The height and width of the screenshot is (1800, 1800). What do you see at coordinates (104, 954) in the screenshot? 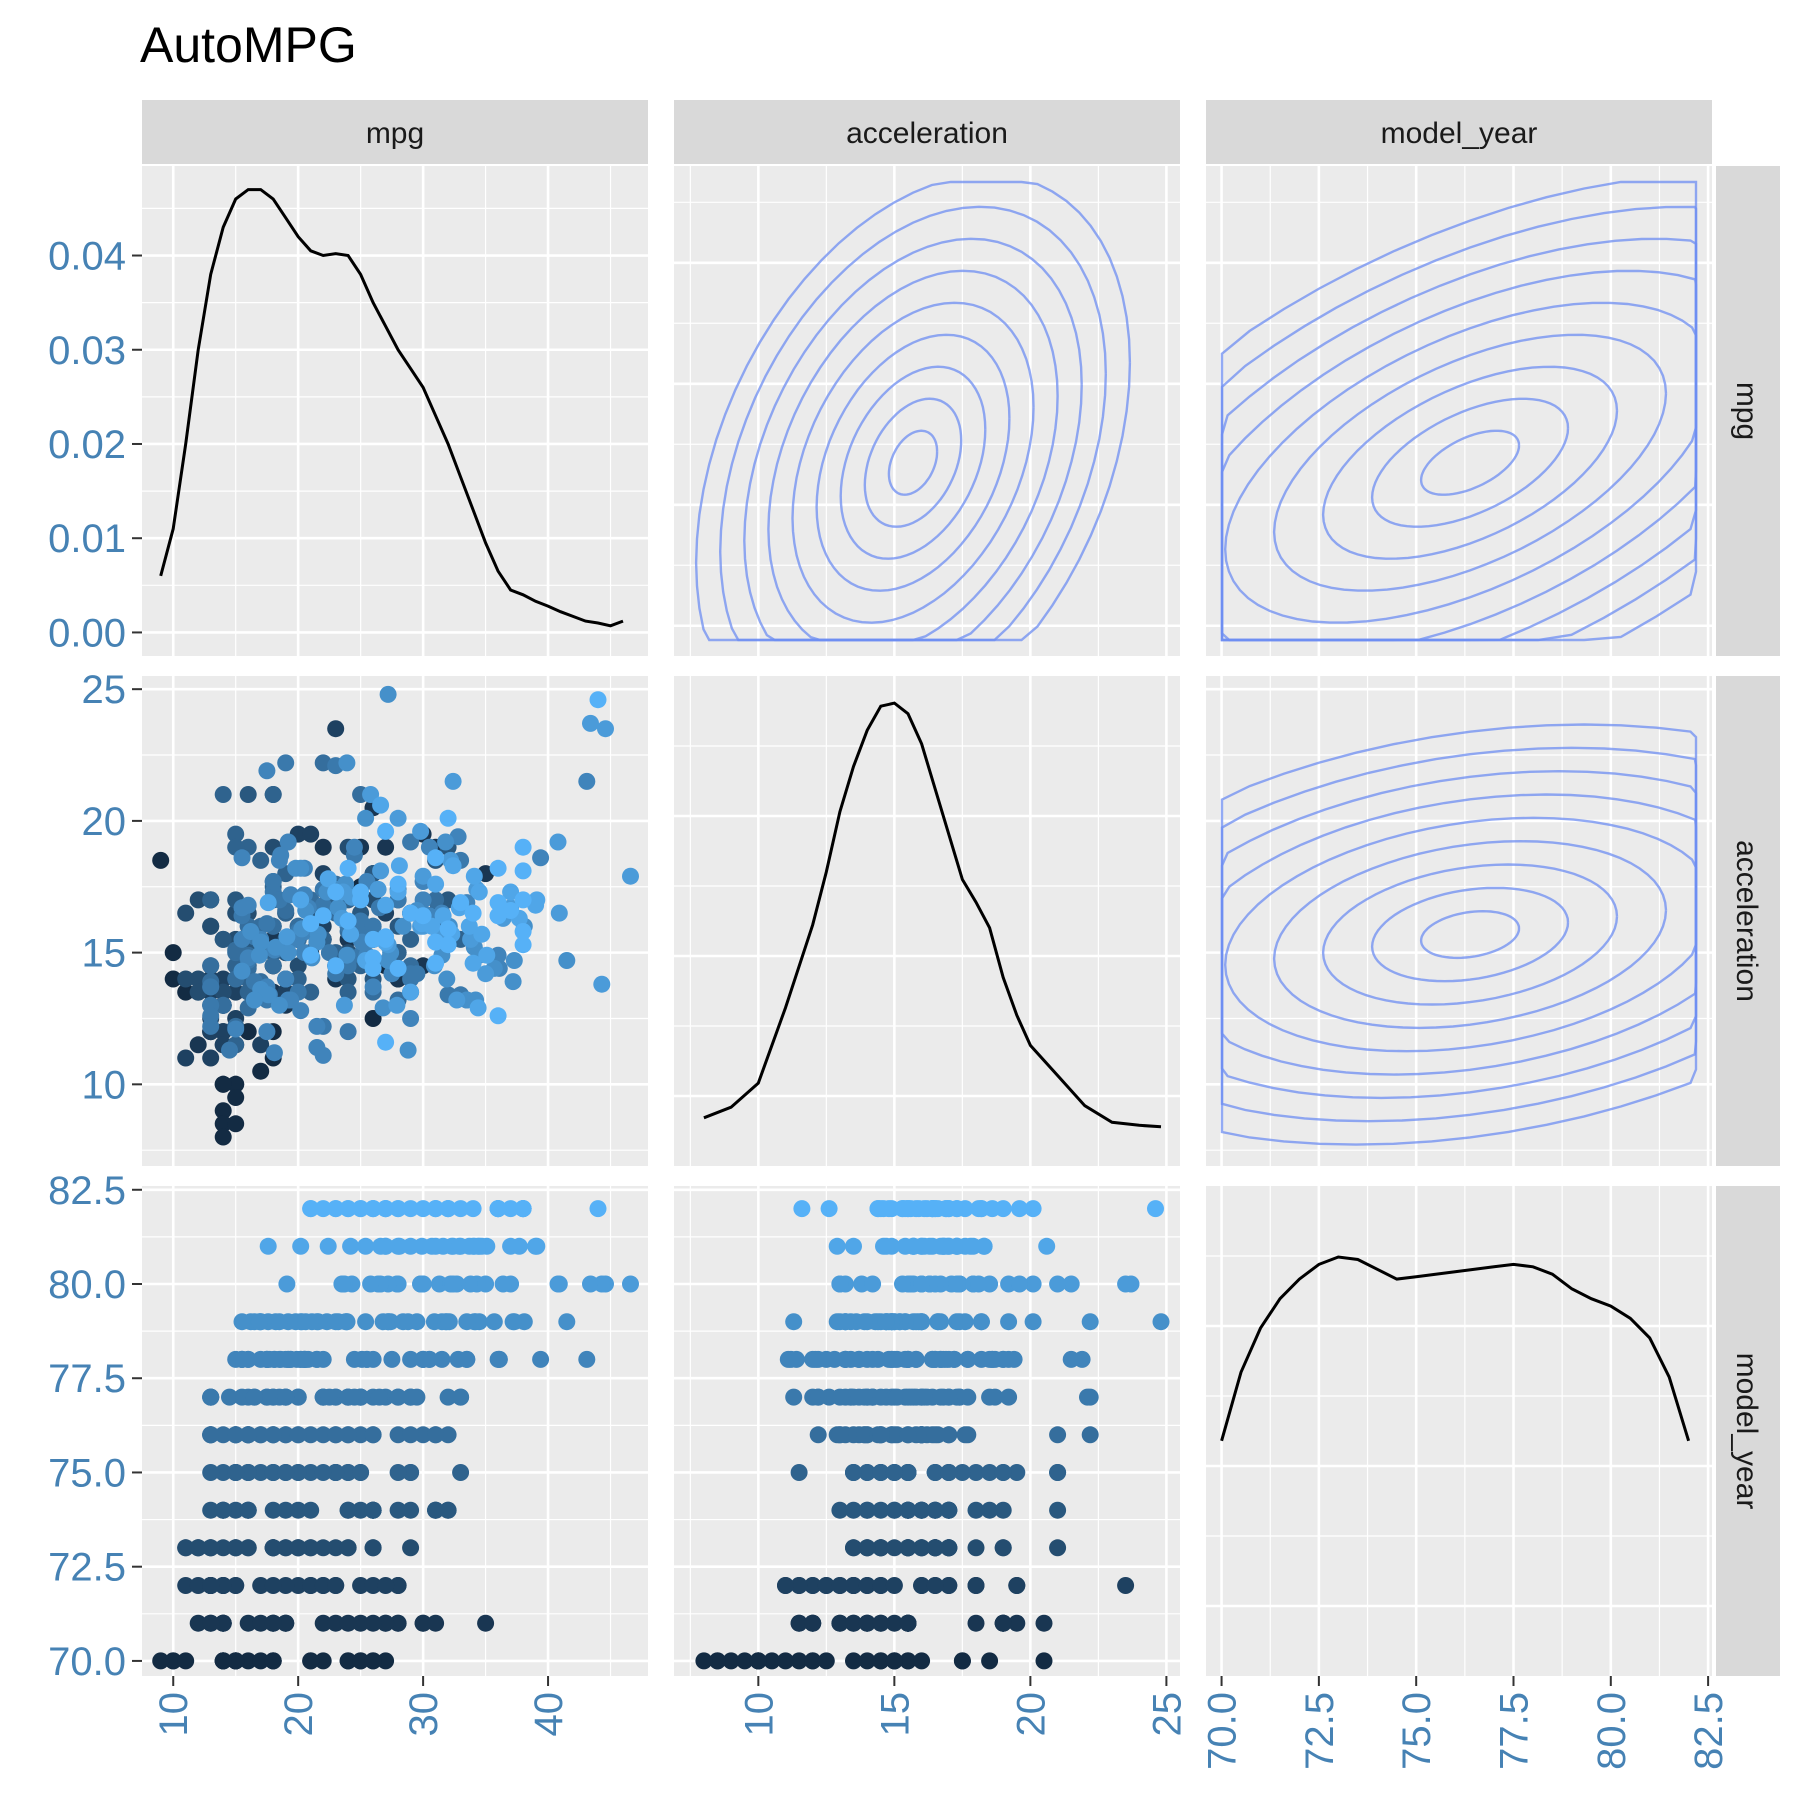
I see `y-tick-label: 15` at bounding box center [104, 954].